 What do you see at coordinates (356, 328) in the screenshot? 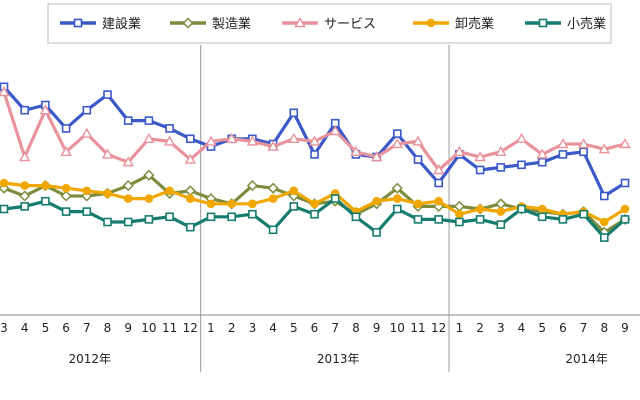
I see `month-tick-label: 8` at bounding box center [356, 328].